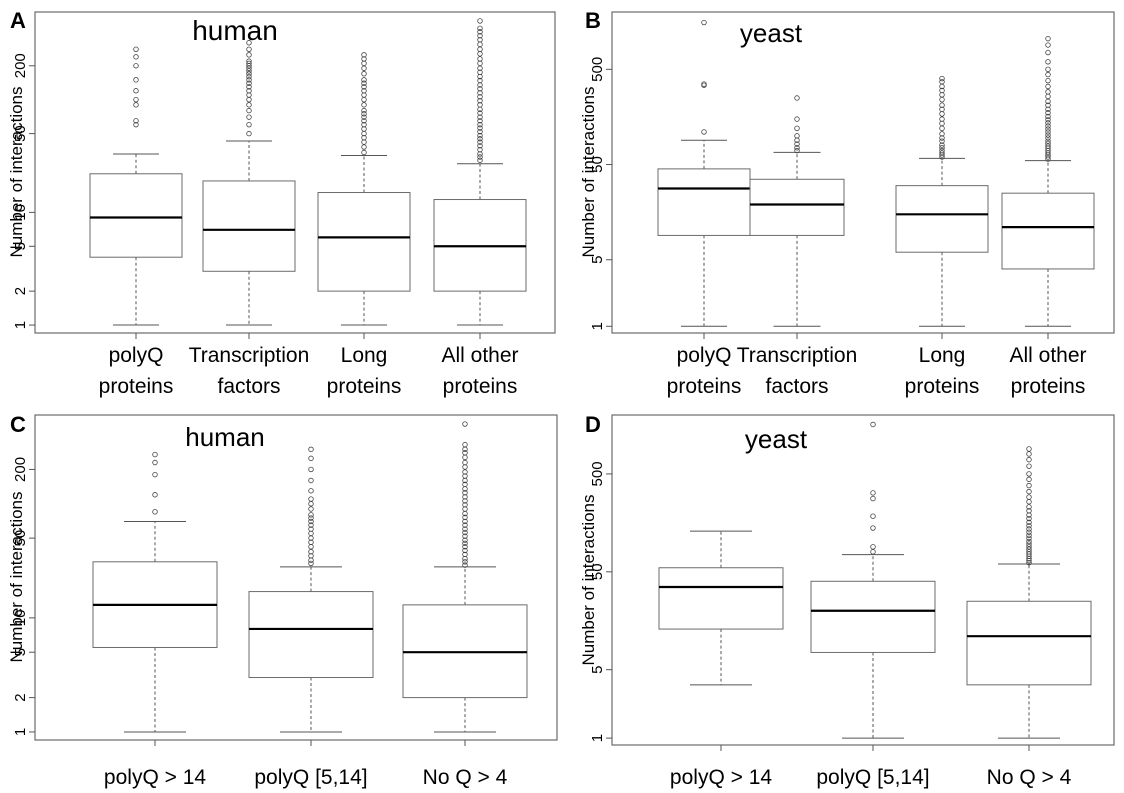 Image resolution: width=1124 pixels, height=793 pixels. What do you see at coordinates (18, 20) in the screenshot?
I see `panel-letter: A` at bounding box center [18, 20].